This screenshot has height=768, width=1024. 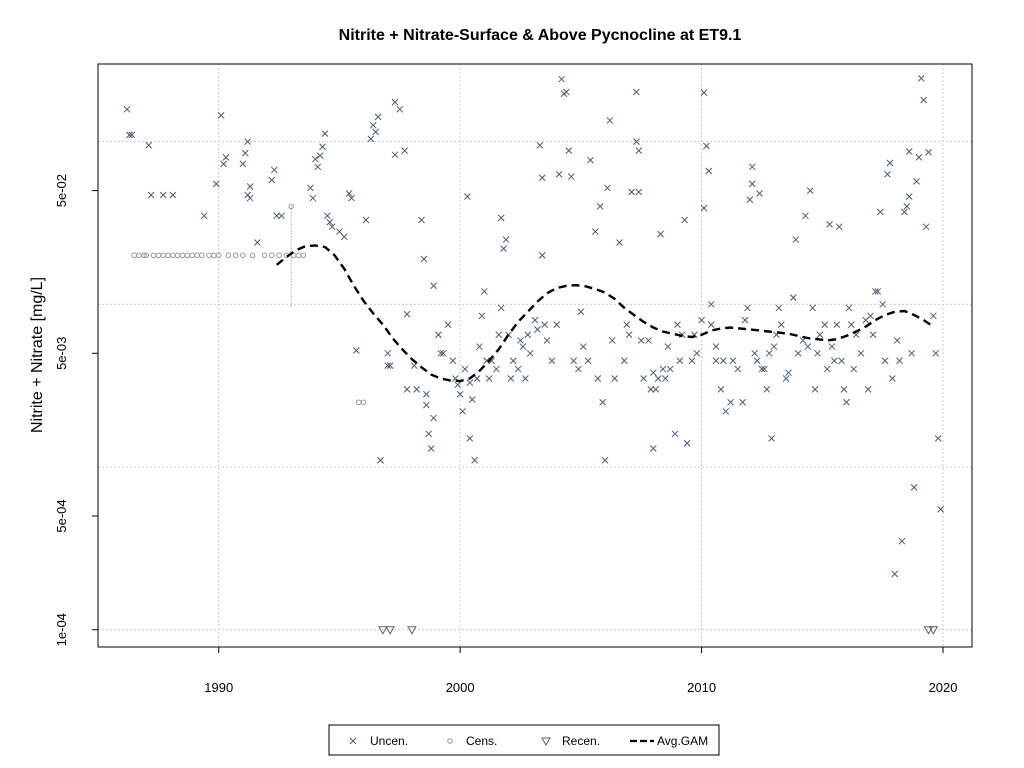 I want to click on y-tick-label: 5e-02, so click(x=61, y=190).